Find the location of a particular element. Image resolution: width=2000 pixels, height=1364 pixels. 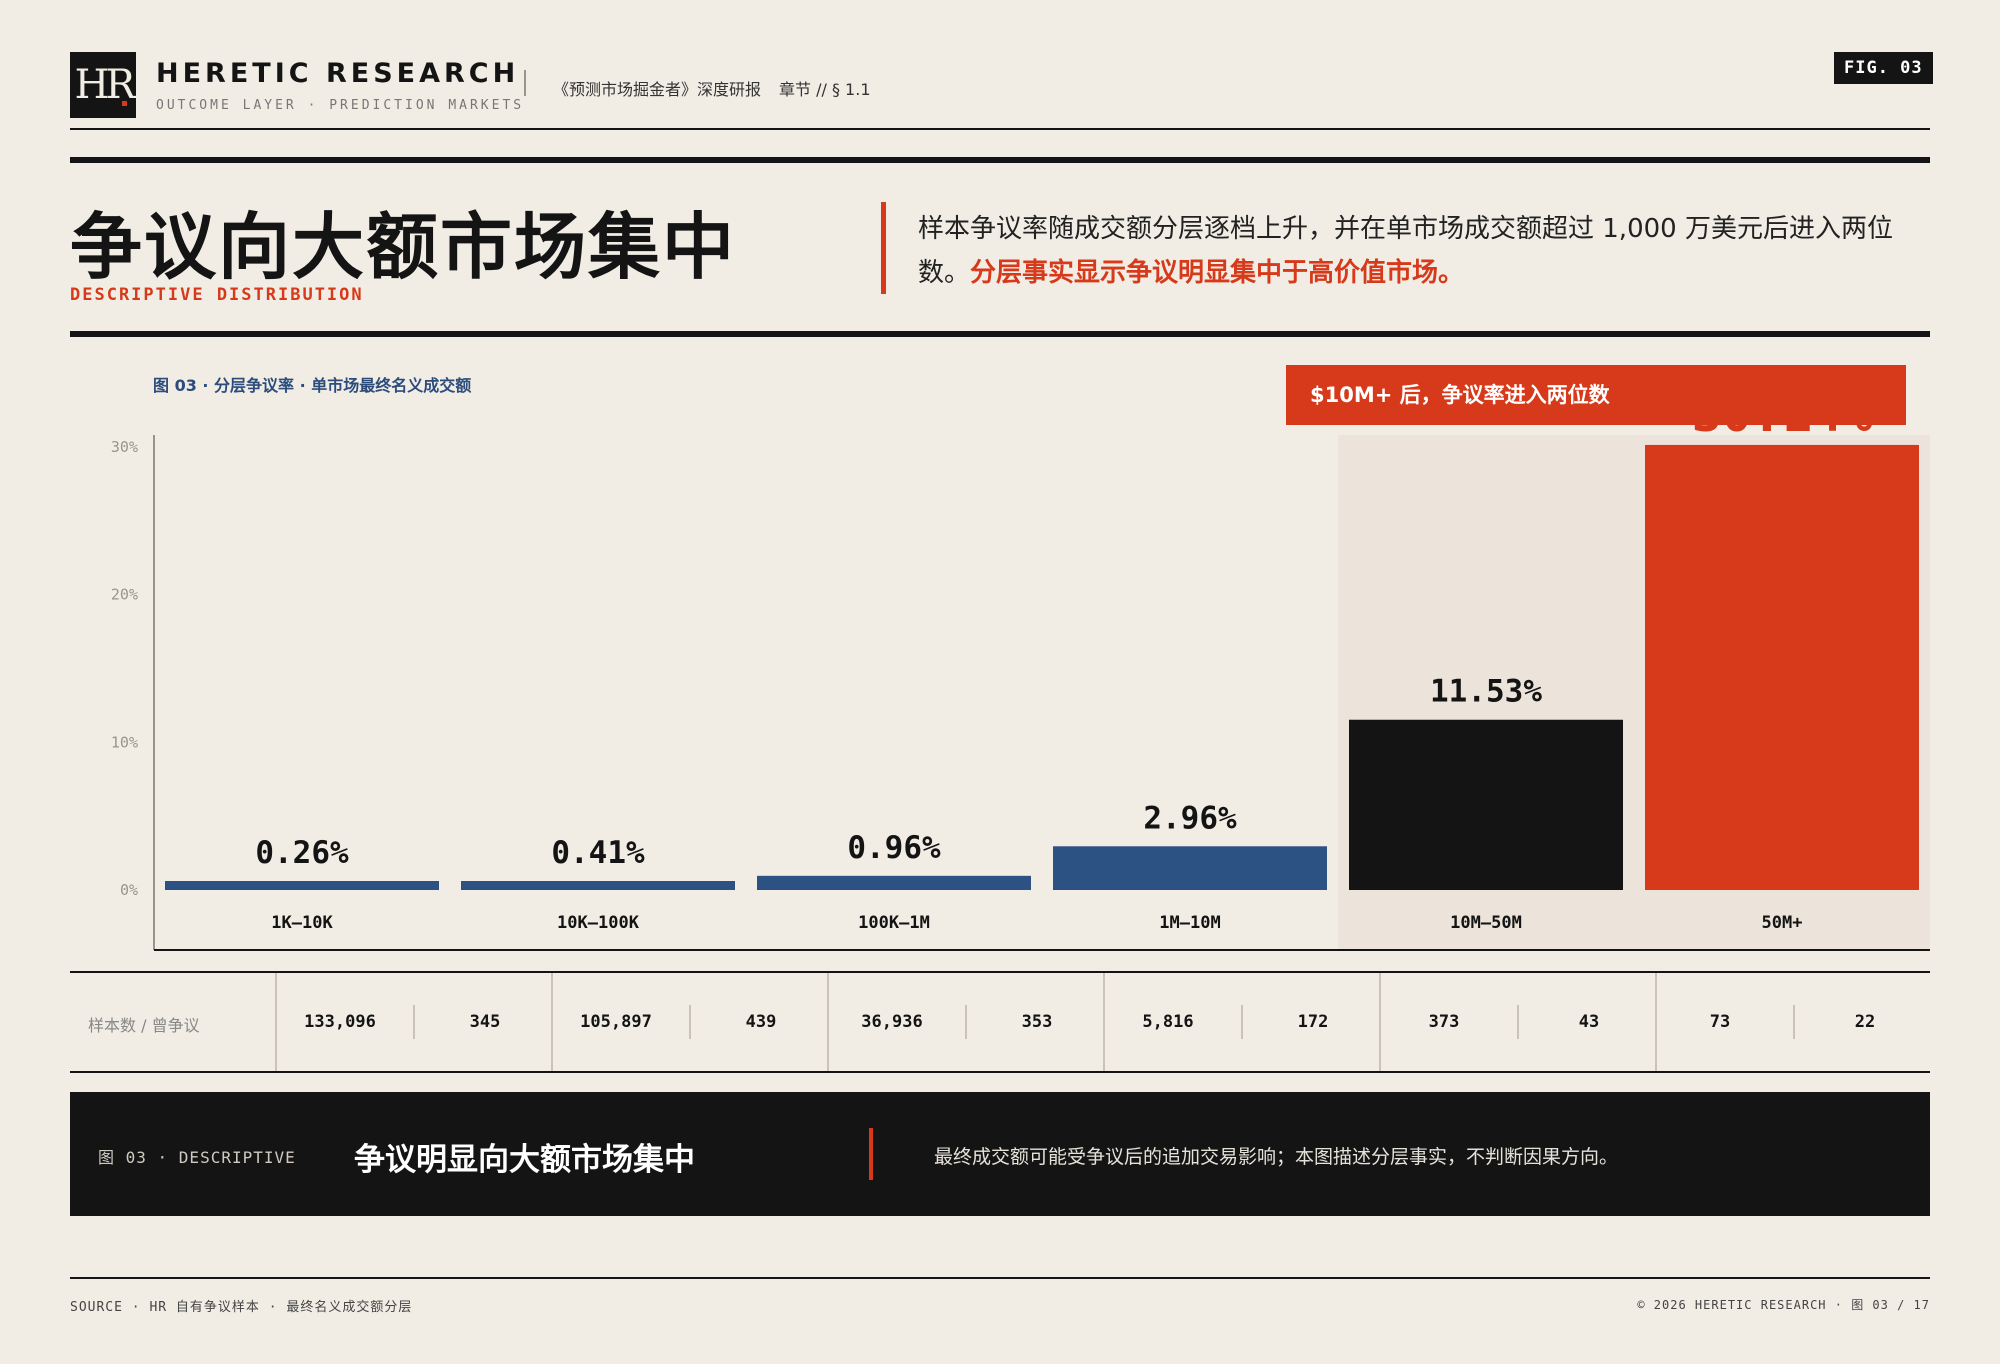

logo-text: HR is located at coordinates (105, 85).